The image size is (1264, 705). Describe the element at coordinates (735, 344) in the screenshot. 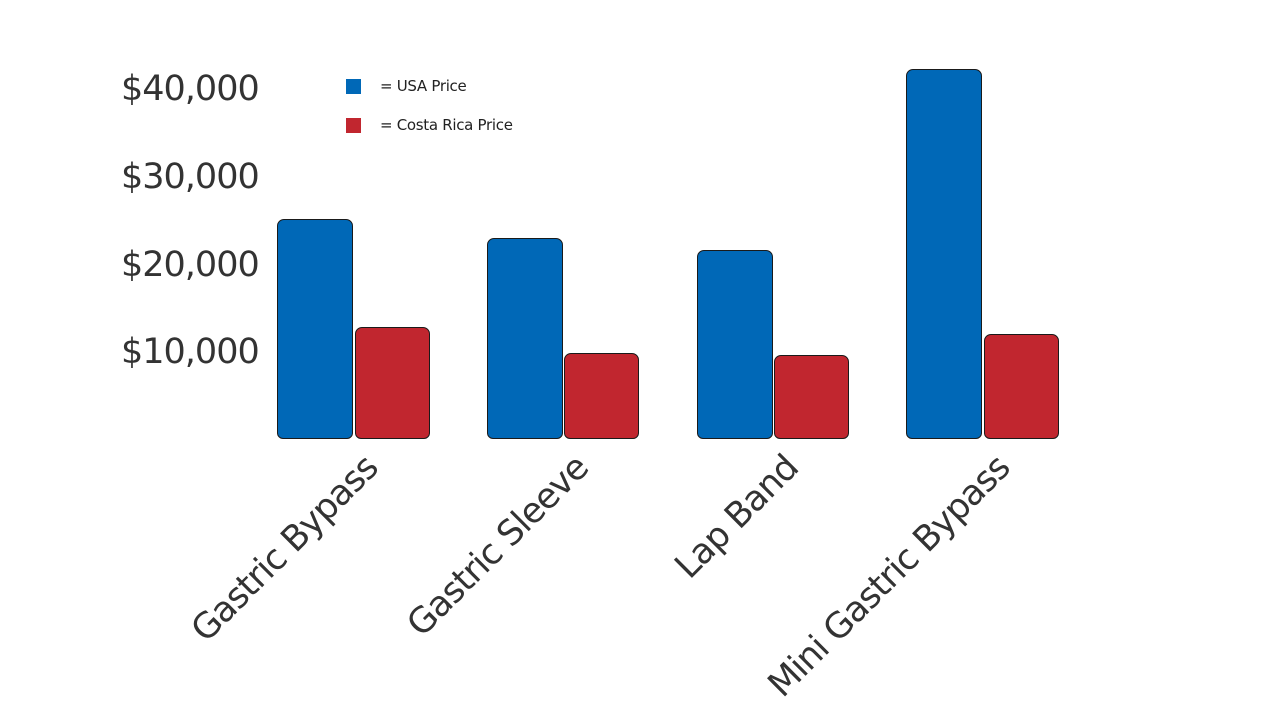

I see `bar-lap-band-usa` at that location.